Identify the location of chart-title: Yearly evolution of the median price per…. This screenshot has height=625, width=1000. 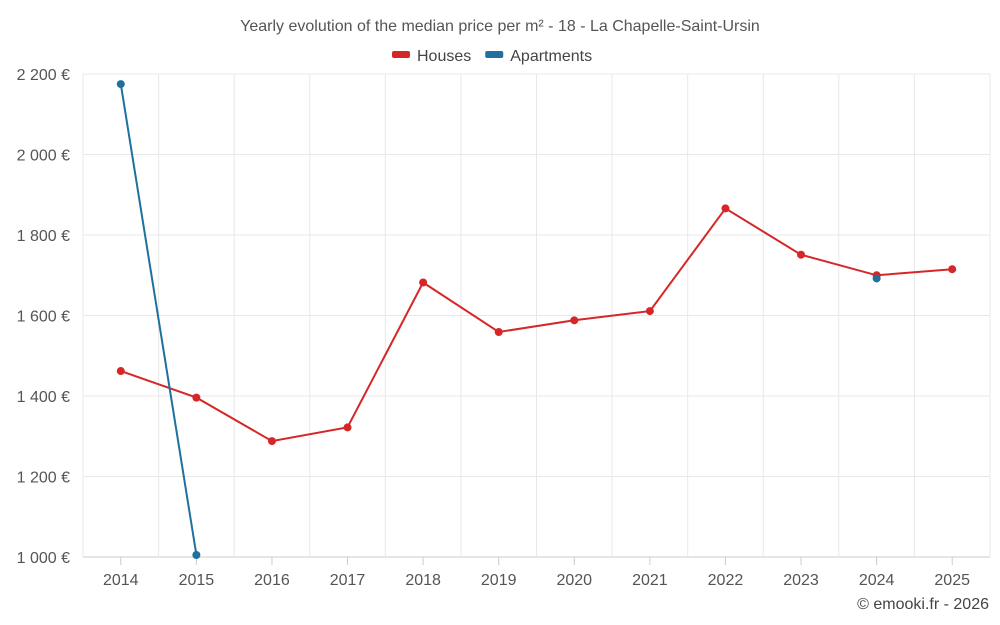
(500, 26).